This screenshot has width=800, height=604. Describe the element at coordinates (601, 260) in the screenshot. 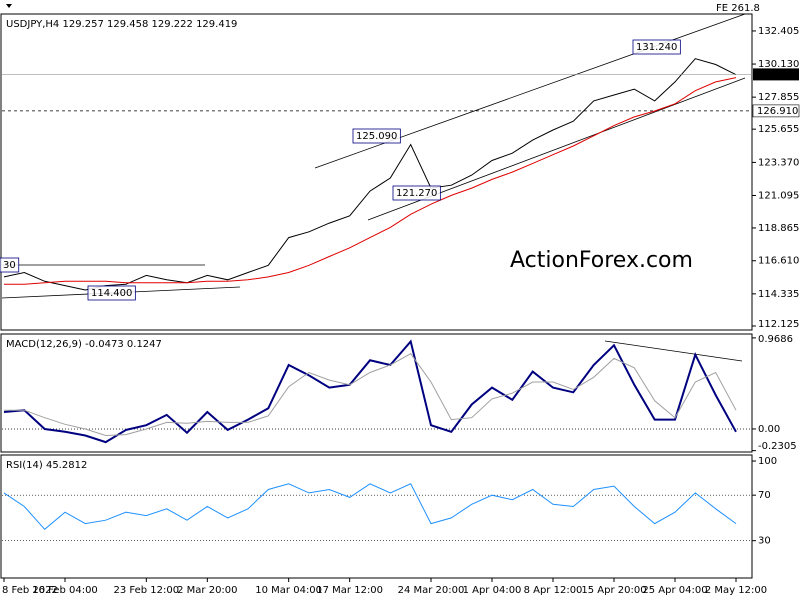

I see `watermark: ActionForex.com` at that location.